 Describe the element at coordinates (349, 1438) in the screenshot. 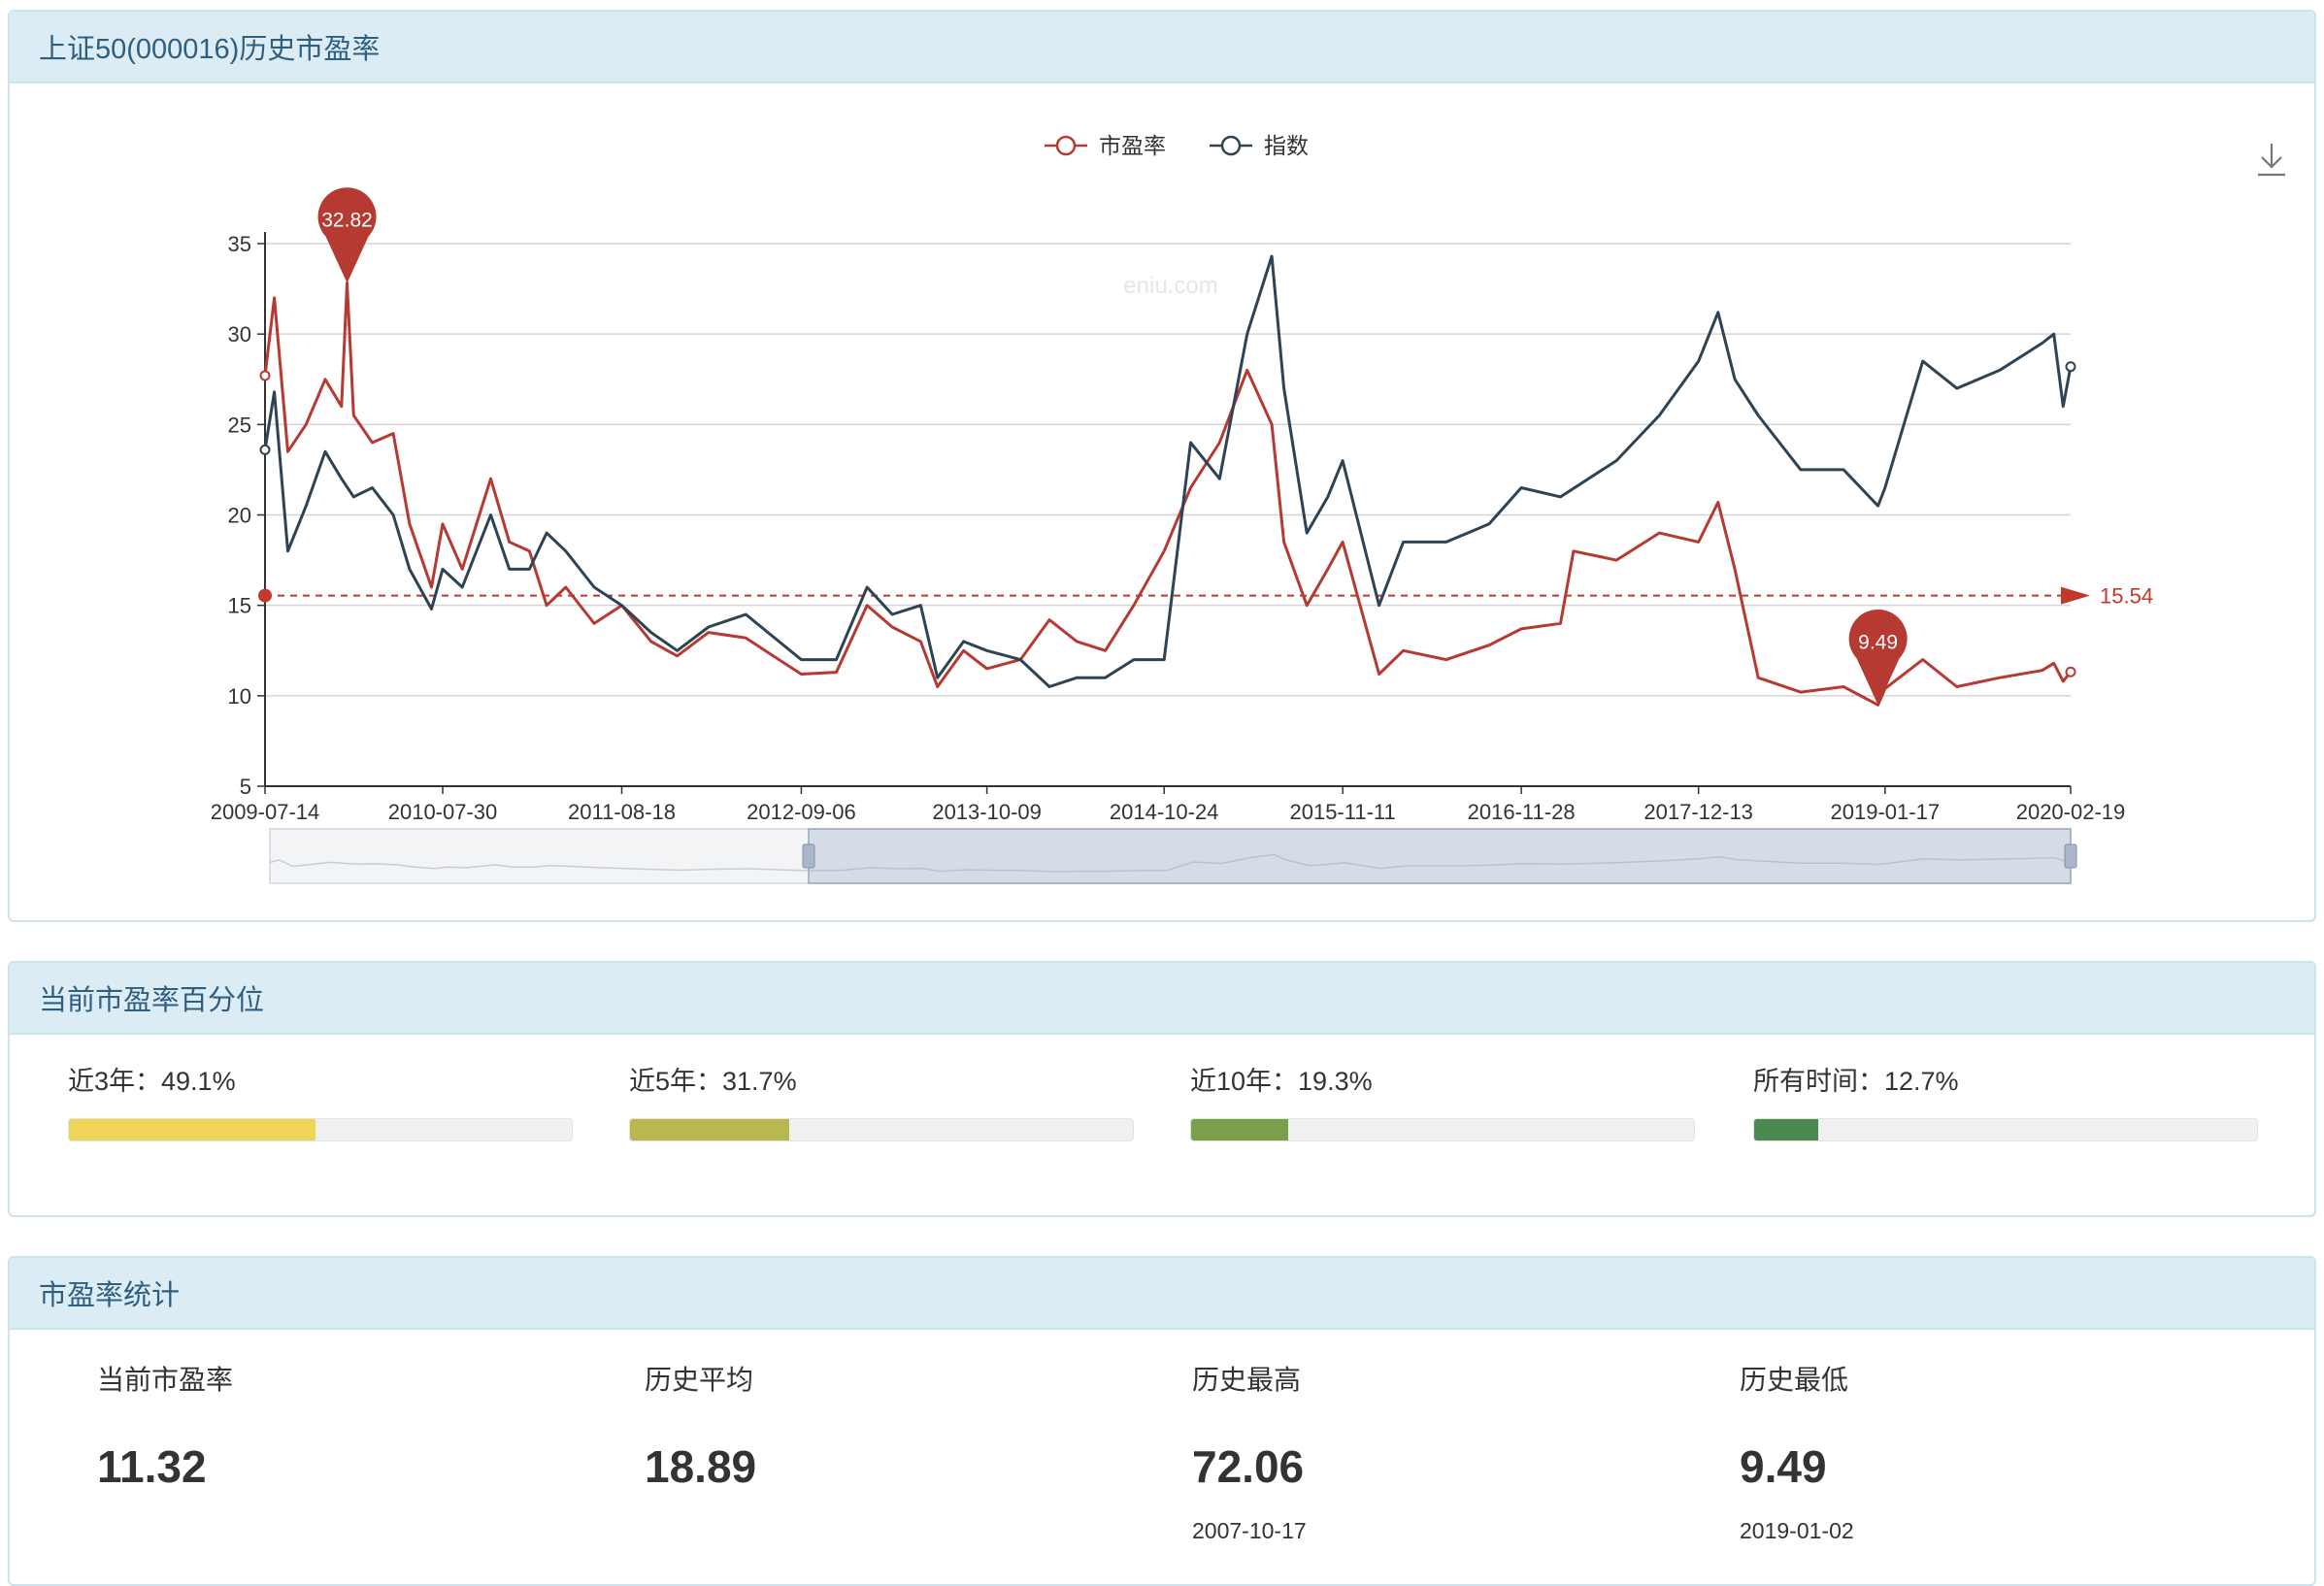

I see `stat-current-pe: 当前市盈率 11.32` at that location.